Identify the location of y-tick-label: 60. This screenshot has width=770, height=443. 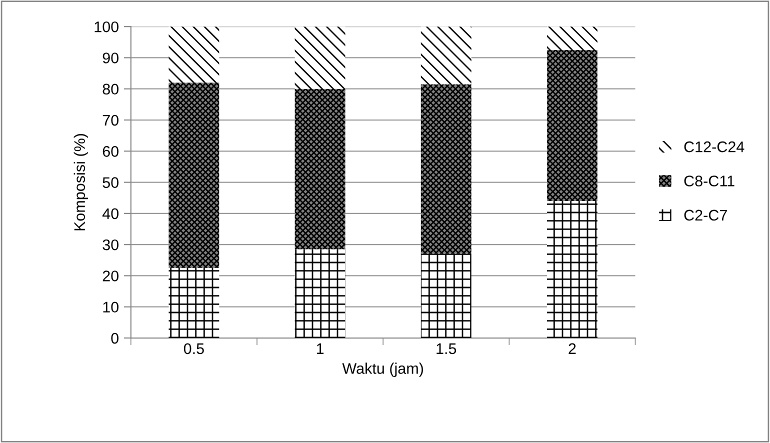
(110, 151).